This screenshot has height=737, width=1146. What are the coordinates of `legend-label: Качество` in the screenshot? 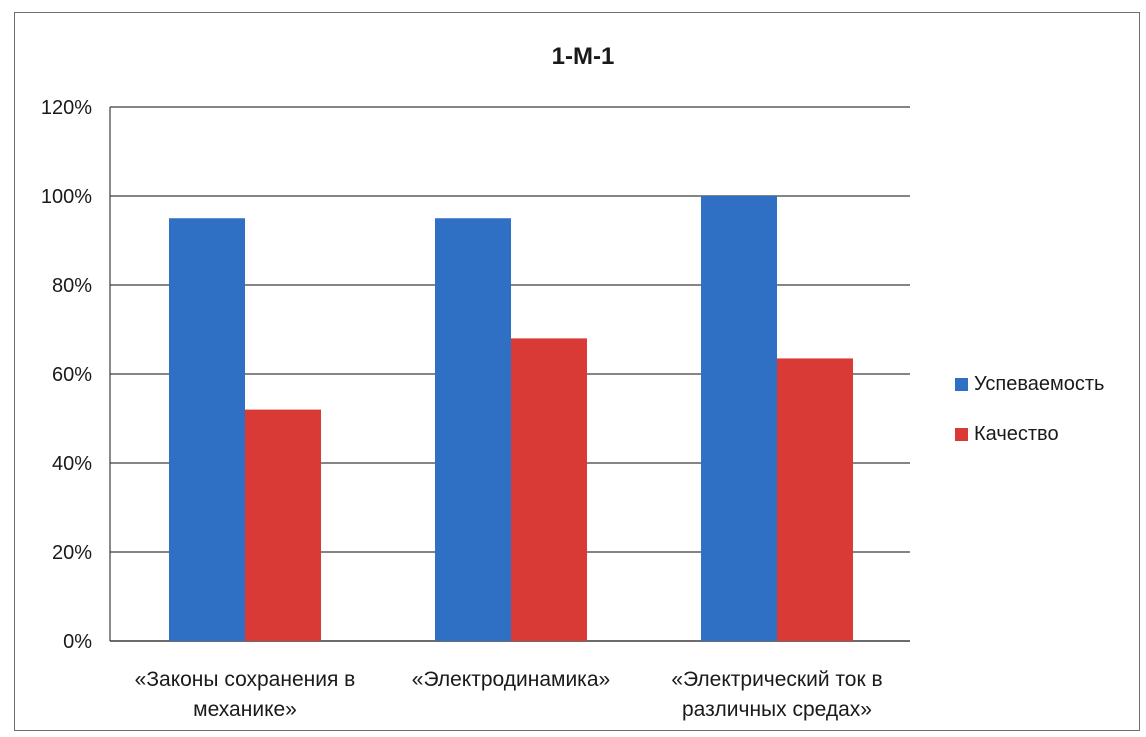 It's located at (1016, 434).